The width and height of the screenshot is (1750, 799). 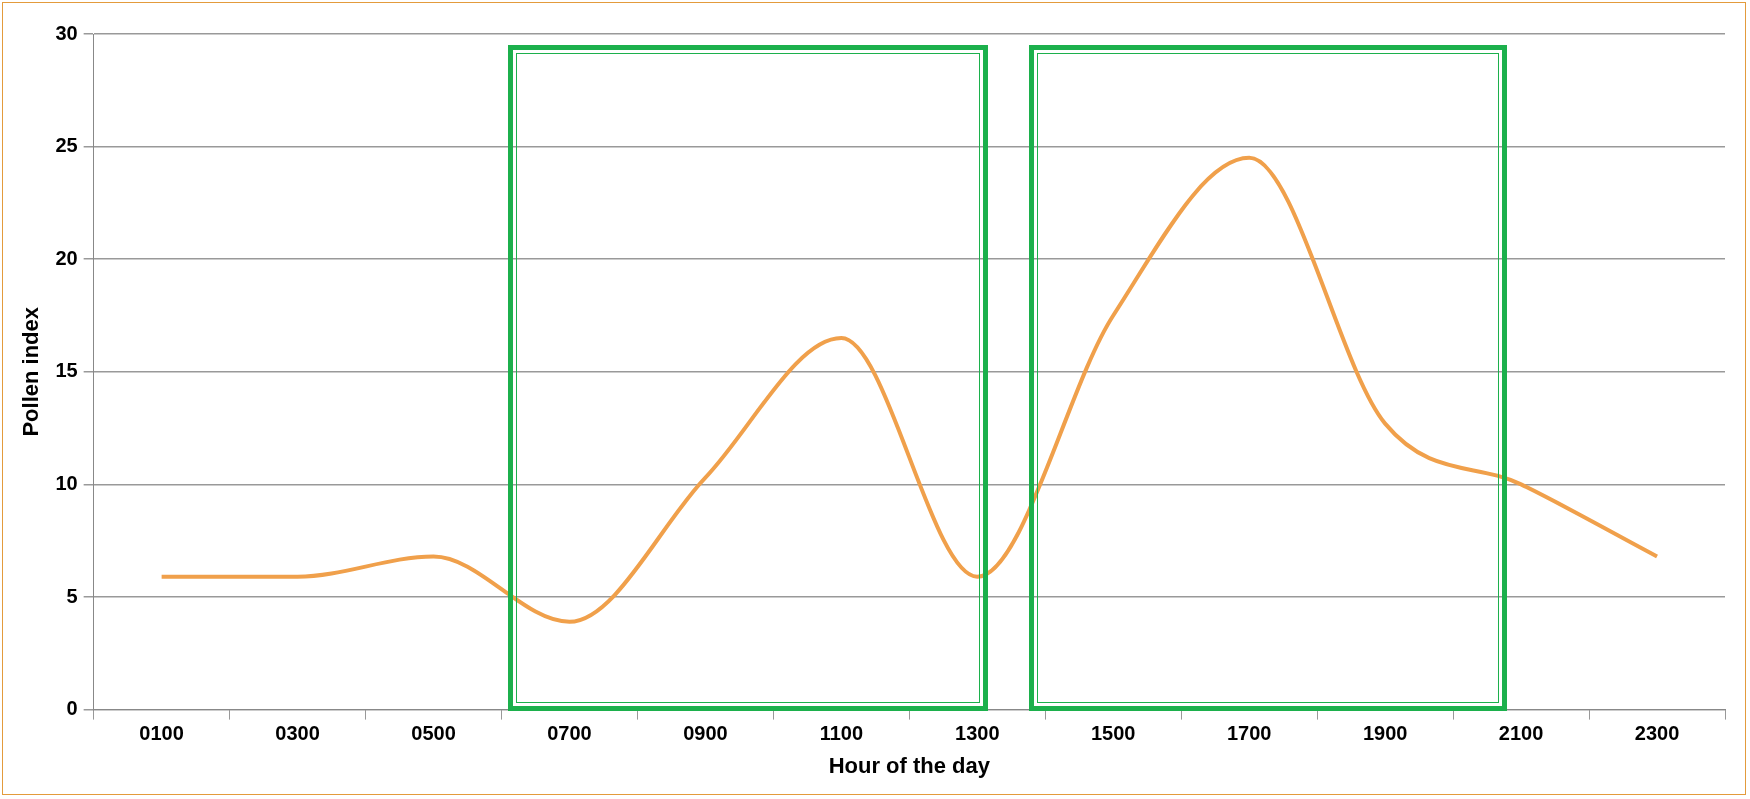 What do you see at coordinates (569, 733) in the screenshot?
I see `x-tick-label: 0700` at bounding box center [569, 733].